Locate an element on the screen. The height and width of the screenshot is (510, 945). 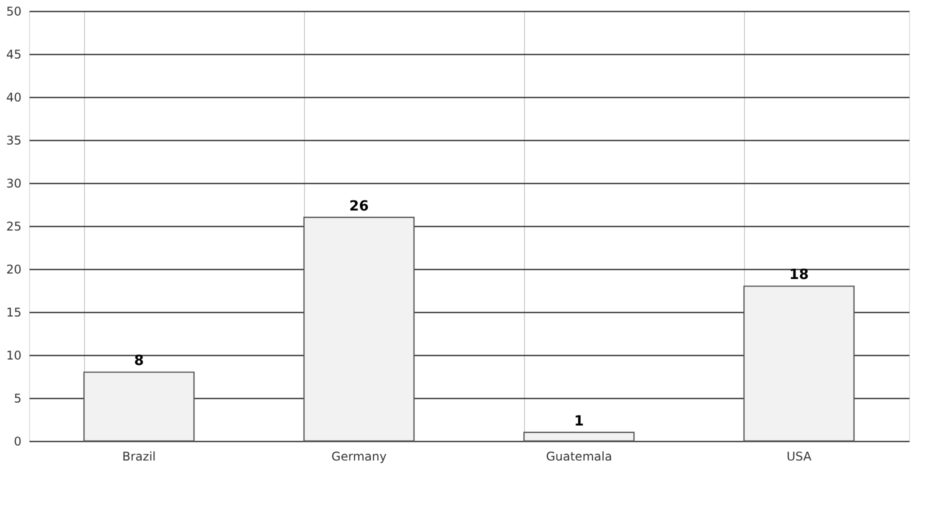
x-tick-label: Germany is located at coordinates (359, 457).